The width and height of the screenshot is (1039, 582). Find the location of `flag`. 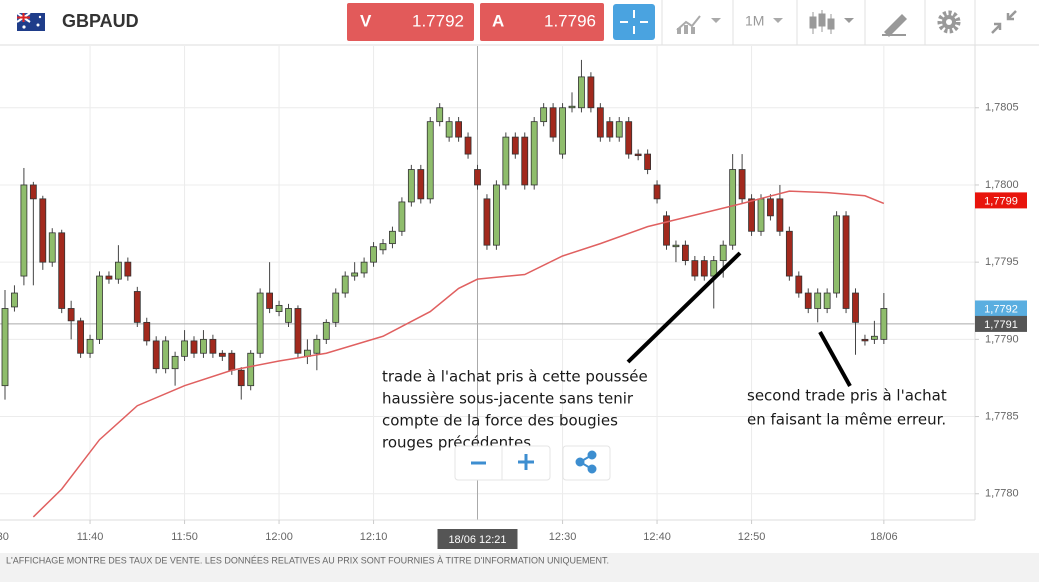

flag is located at coordinates (30, 21).